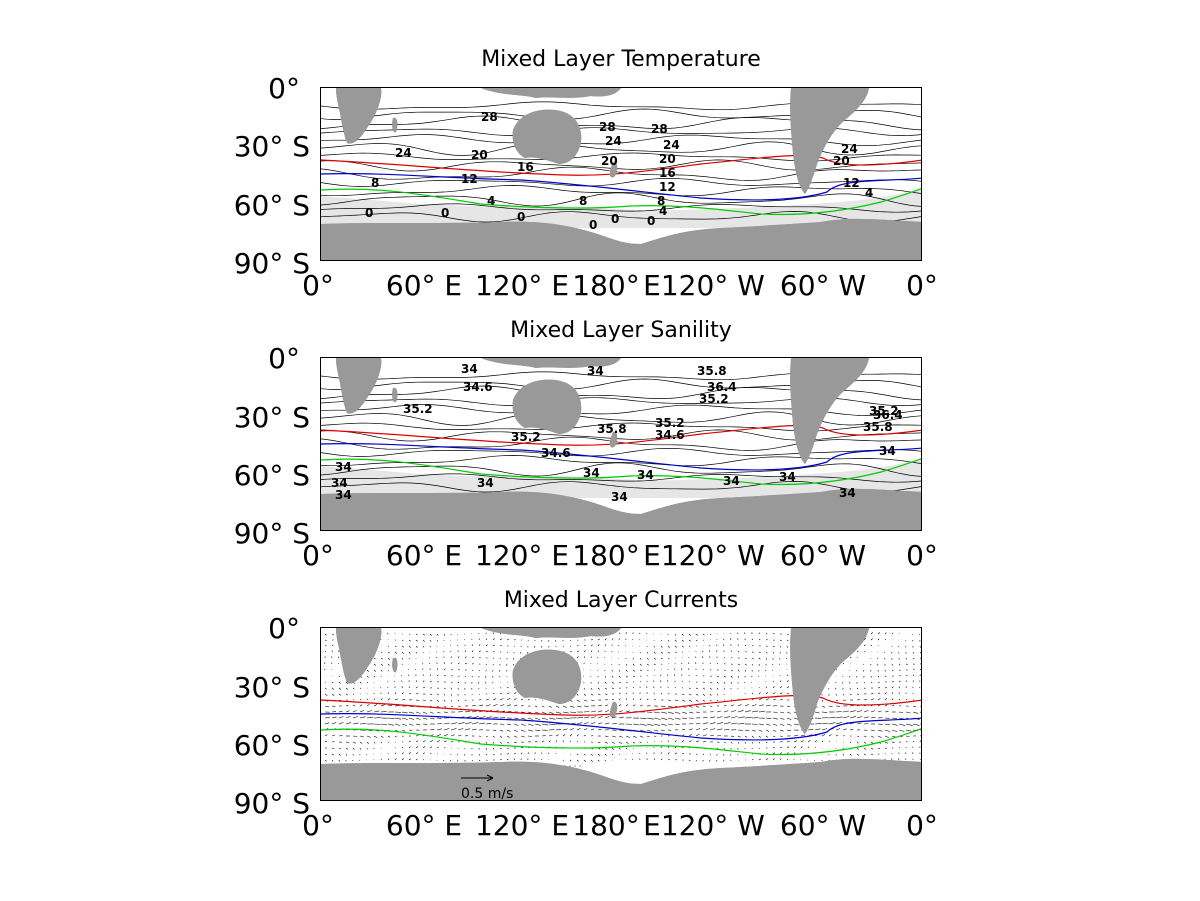  Describe the element at coordinates (621, 472) in the screenshot. I see `front-green-line` at that location.